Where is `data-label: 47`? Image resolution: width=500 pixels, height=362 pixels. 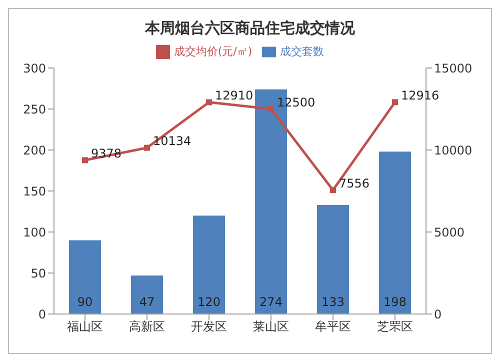
data-label: 47 is located at coordinates (147, 302).